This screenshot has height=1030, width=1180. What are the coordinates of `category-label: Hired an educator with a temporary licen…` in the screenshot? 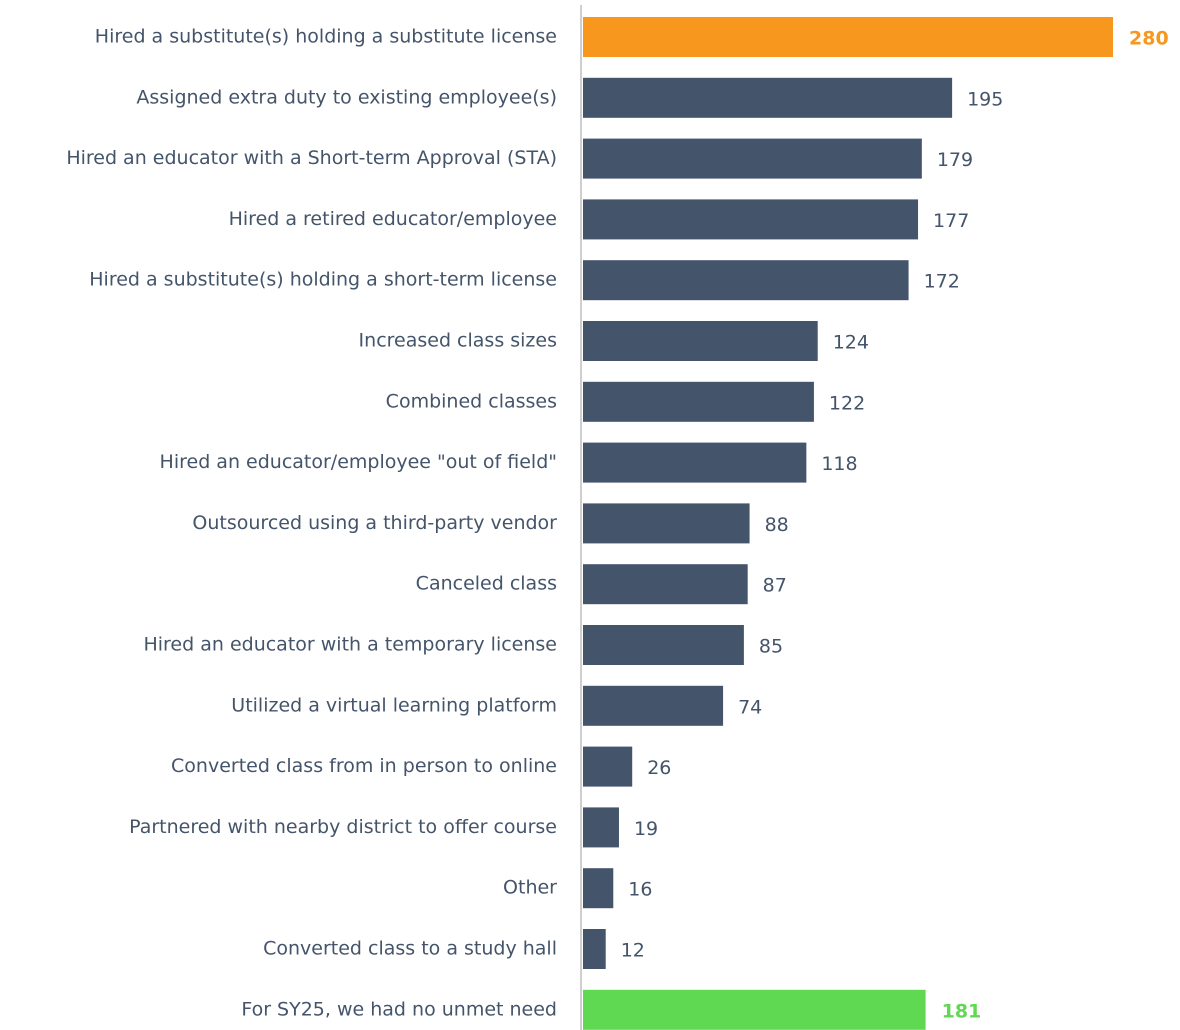 It's located at (350, 645).